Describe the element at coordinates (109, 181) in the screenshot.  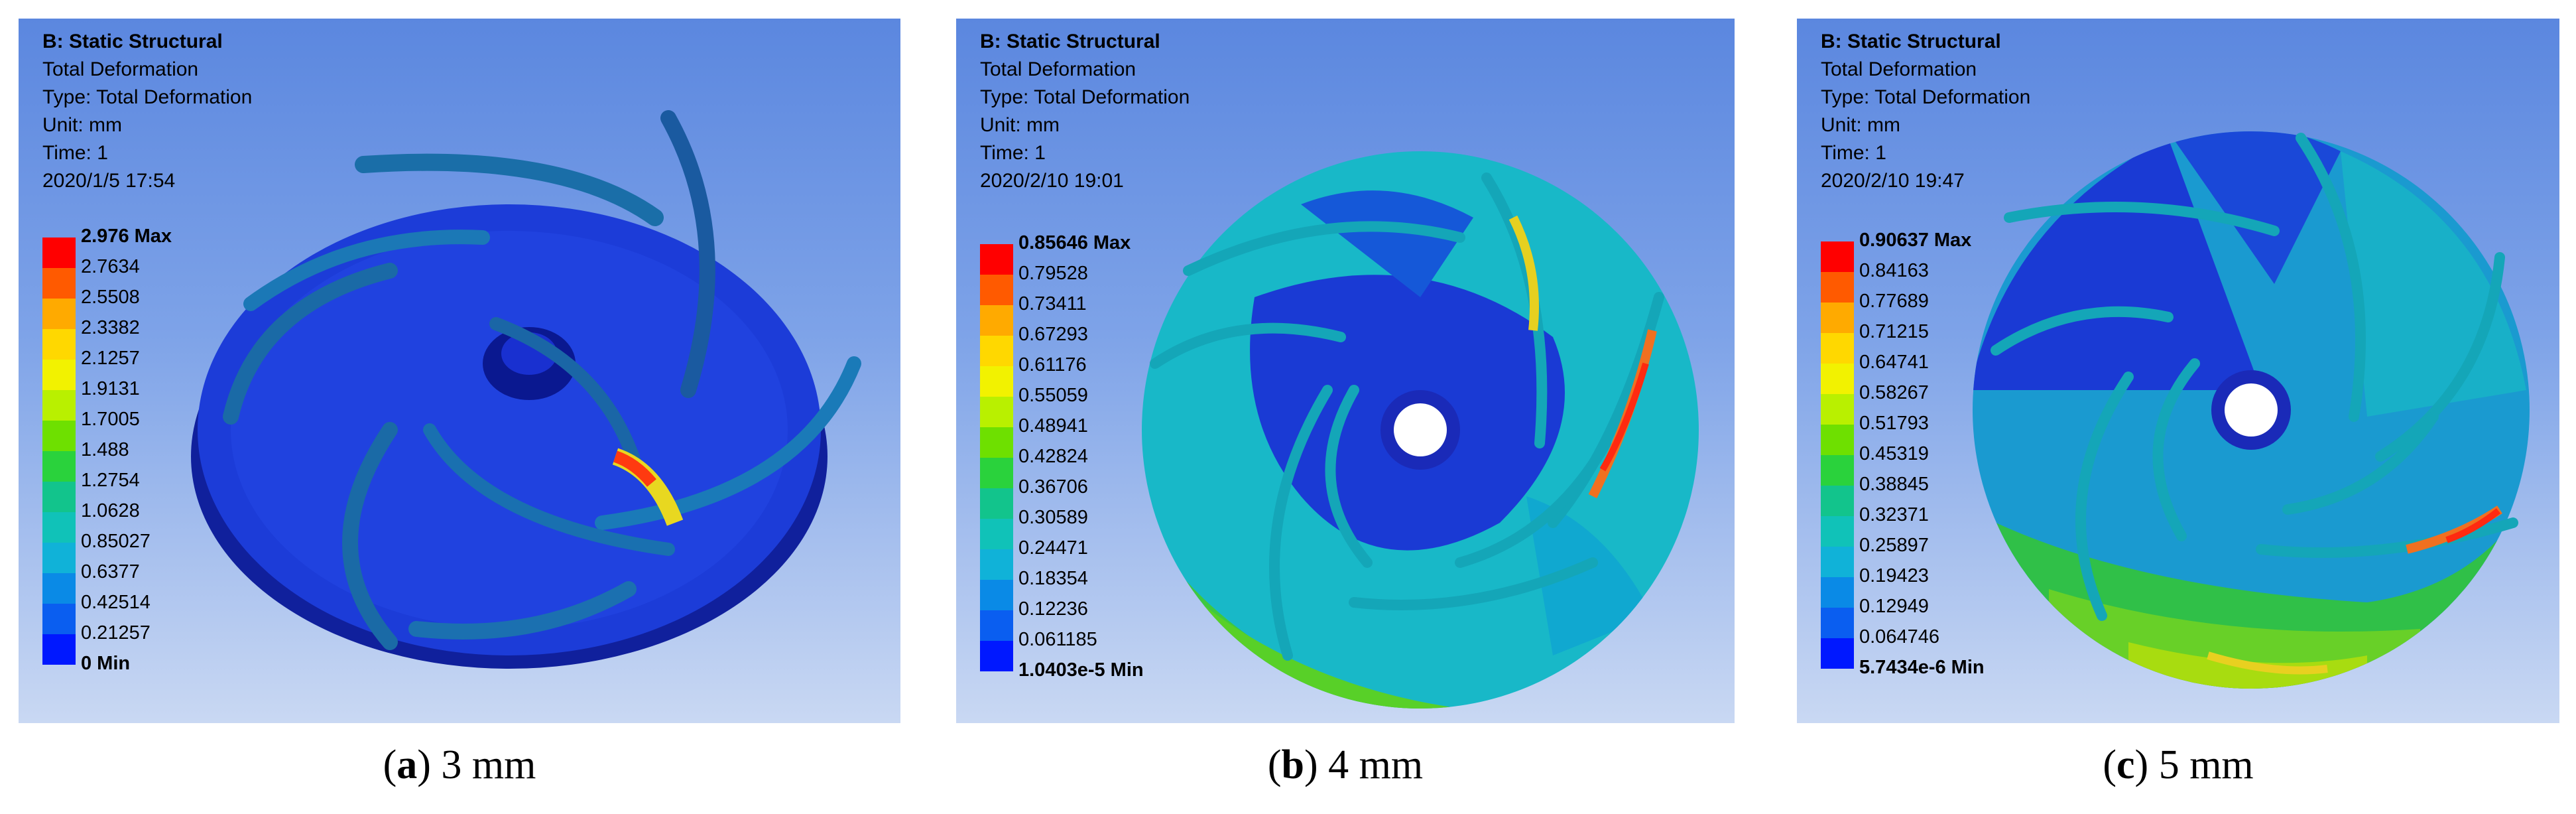
I see `result-date: 2020/1/5 17:54` at that location.